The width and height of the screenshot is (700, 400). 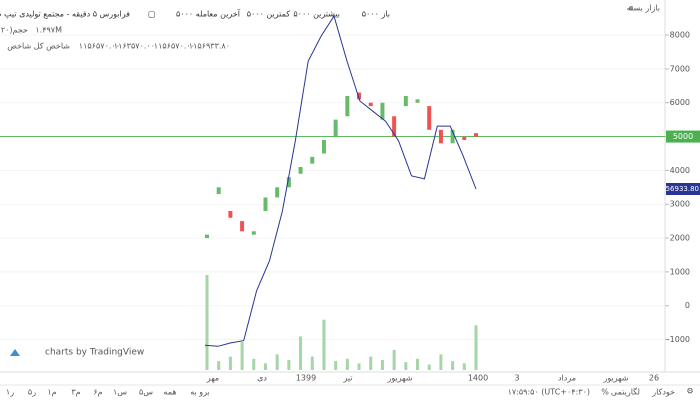 I want to click on x-tick-label: دی, so click(x=262, y=378).